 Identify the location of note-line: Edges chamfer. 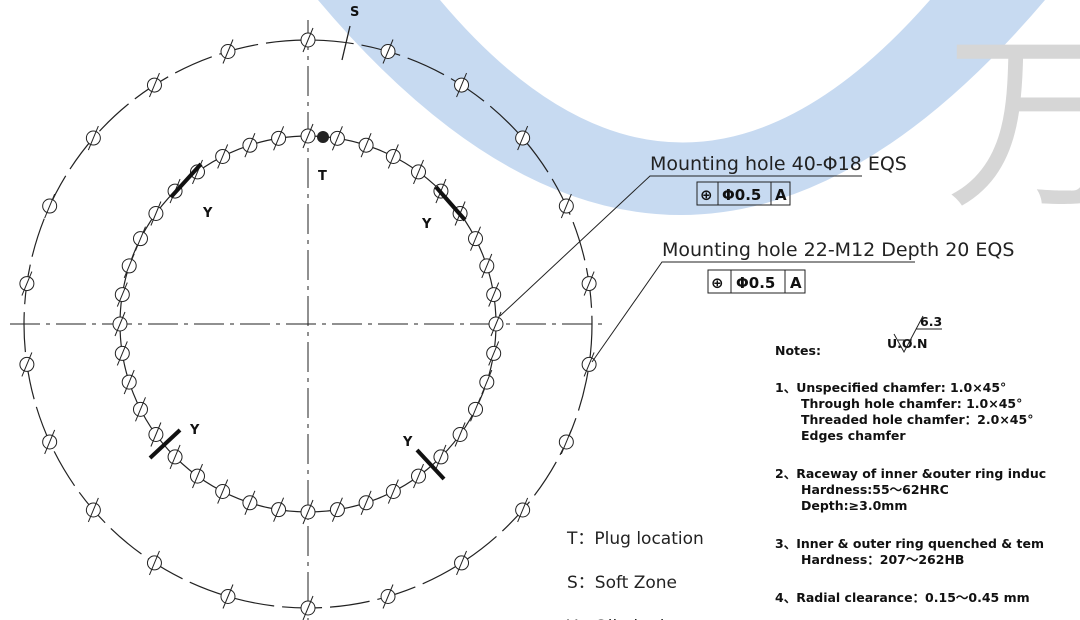
(853, 435).